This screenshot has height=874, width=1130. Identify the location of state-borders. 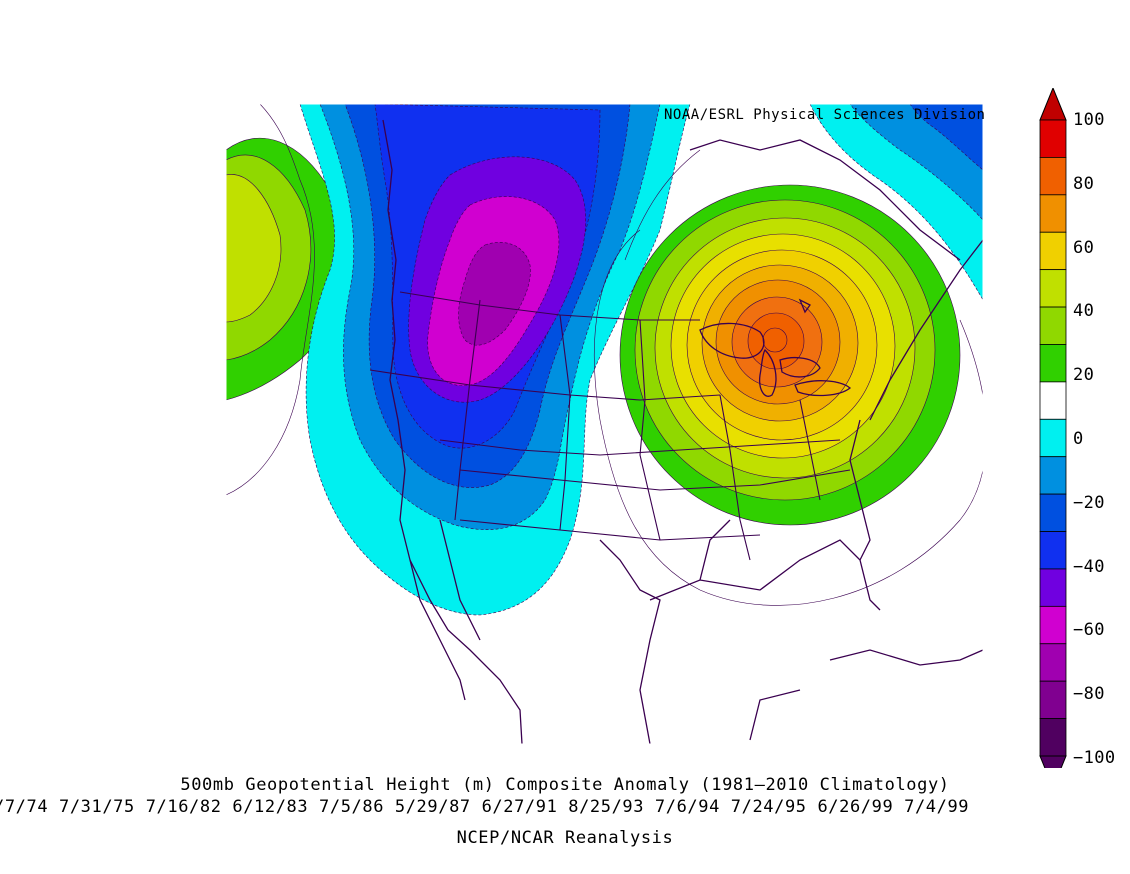
(610, 426).